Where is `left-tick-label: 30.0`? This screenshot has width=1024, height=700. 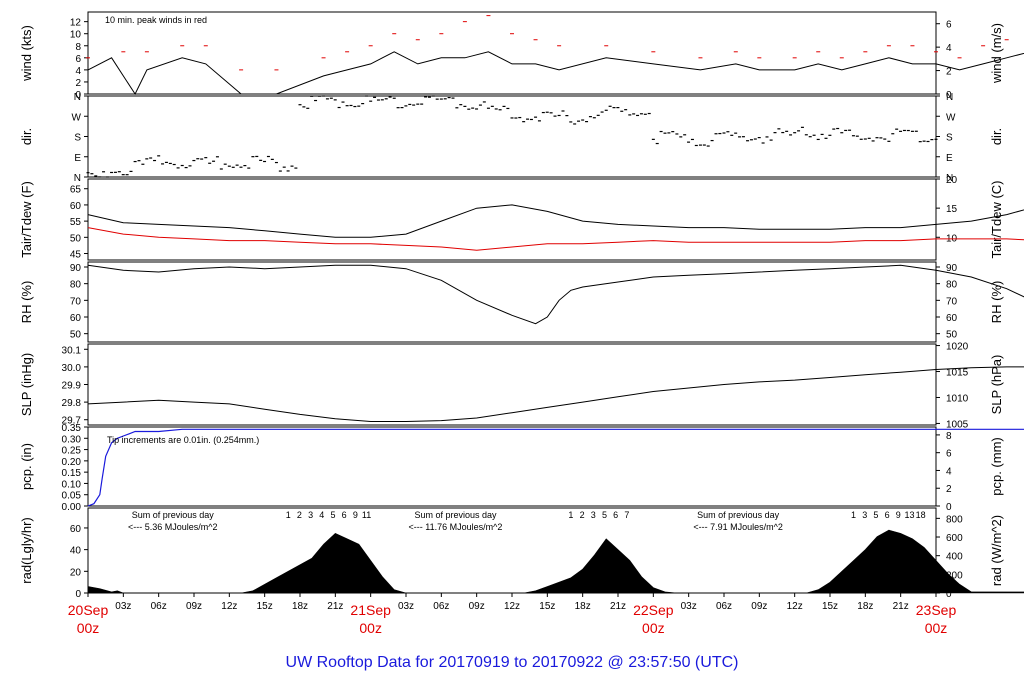 left-tick-label: 30.0 is located at coordinates (72, 368).